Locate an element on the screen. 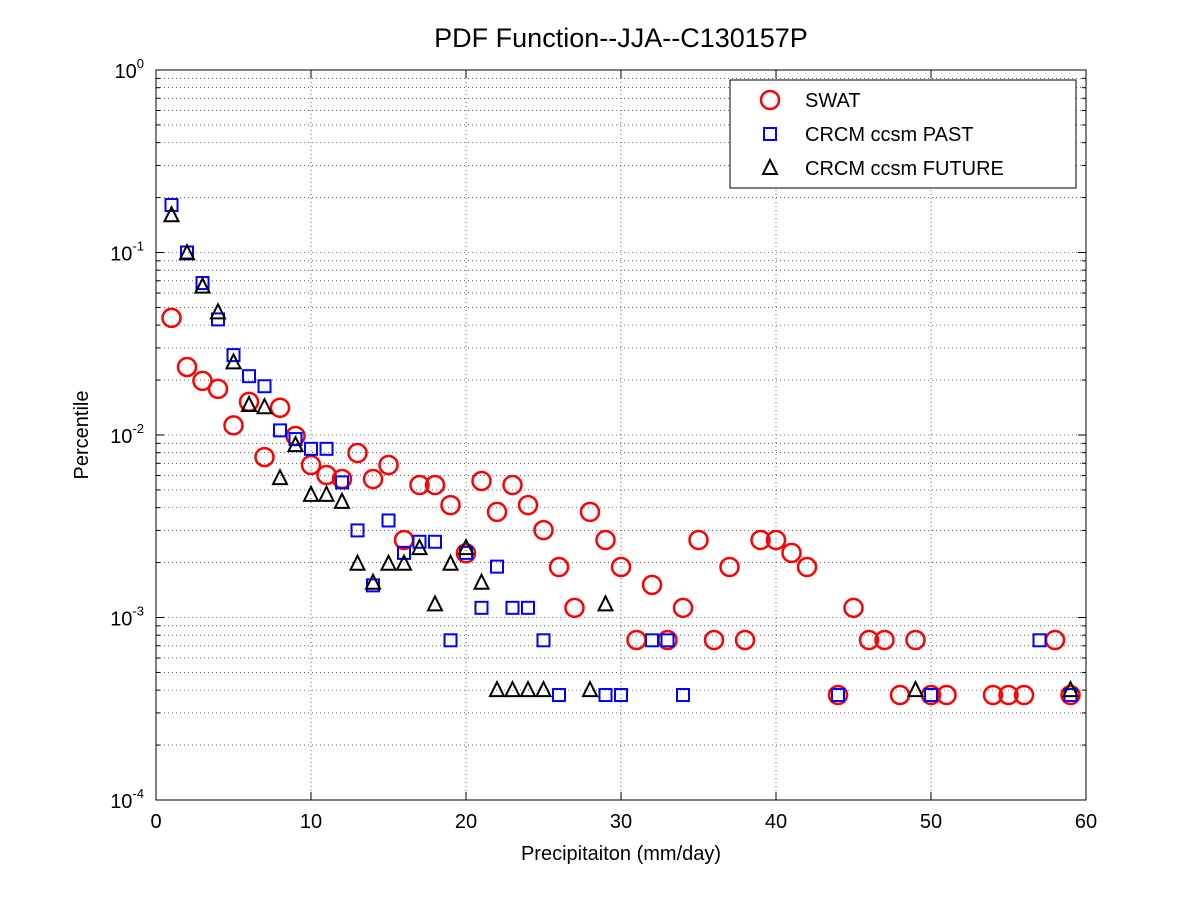 The height and width of the screenshot is (900, 1200). chart-title: PDF Function--JJA--C130157P is located at coordinates (621, 38).